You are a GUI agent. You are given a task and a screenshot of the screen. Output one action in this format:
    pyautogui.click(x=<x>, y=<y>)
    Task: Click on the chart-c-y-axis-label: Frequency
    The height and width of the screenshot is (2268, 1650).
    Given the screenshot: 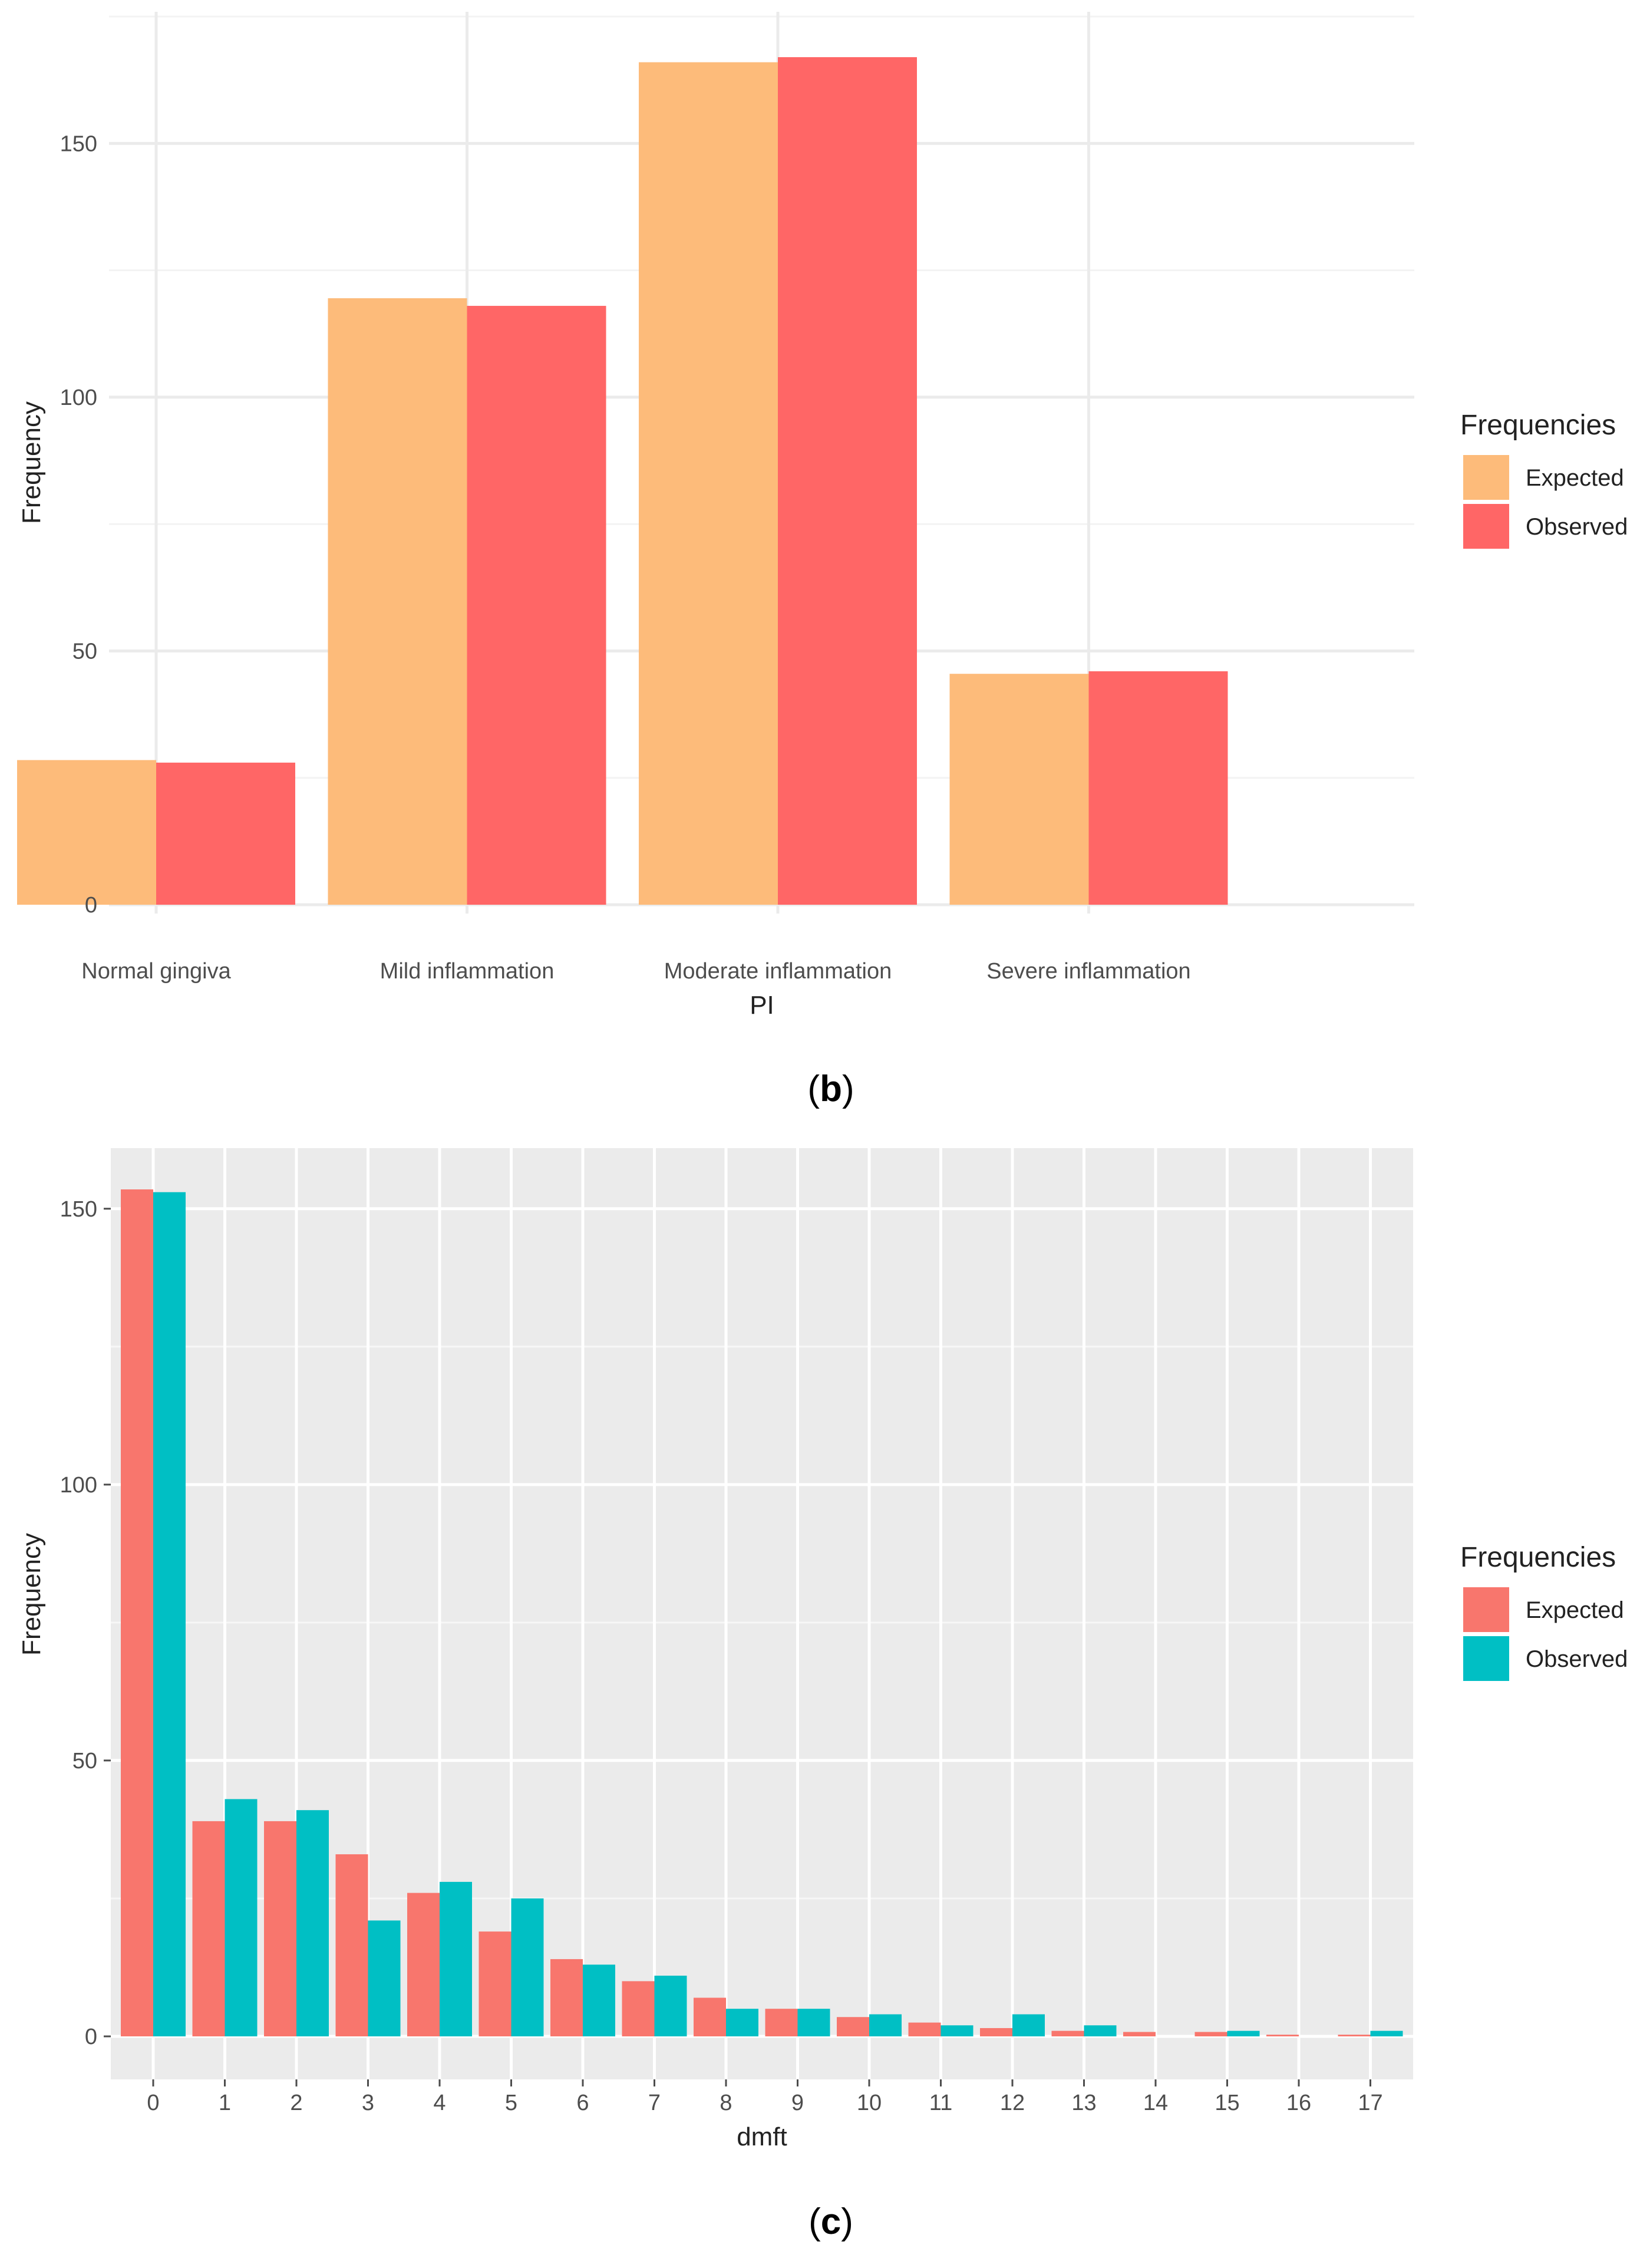 What is the action you would take?
    pyautogui.click(x=31, y=1594)
    